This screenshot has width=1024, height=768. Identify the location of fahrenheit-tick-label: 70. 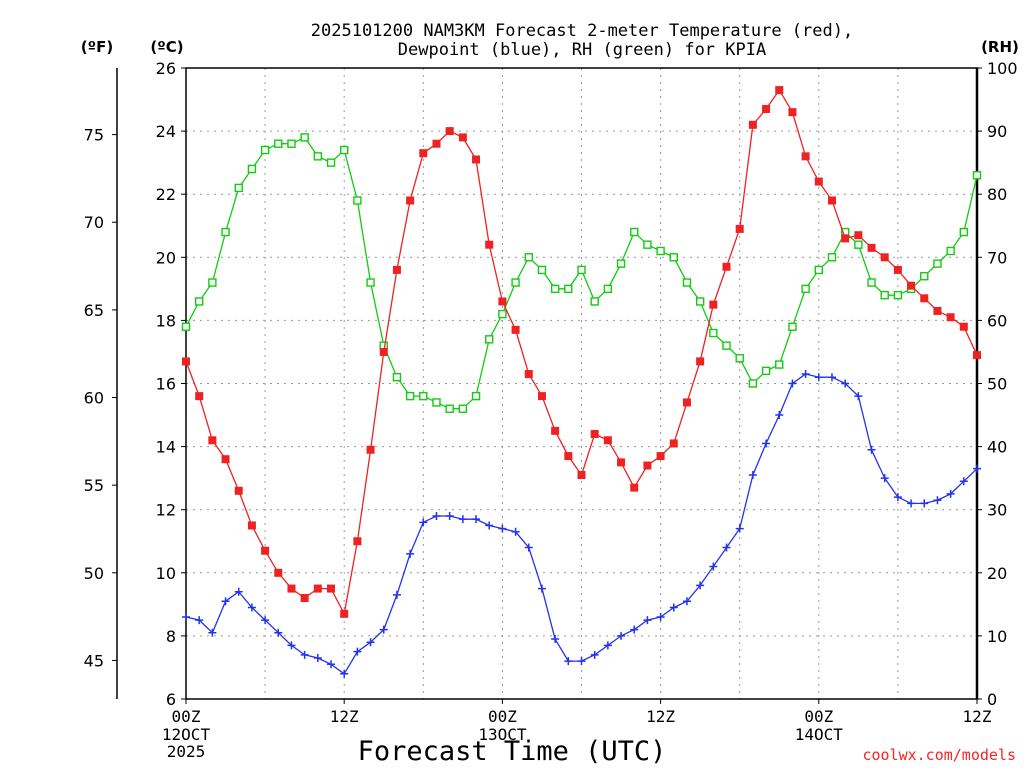
(94, 222).